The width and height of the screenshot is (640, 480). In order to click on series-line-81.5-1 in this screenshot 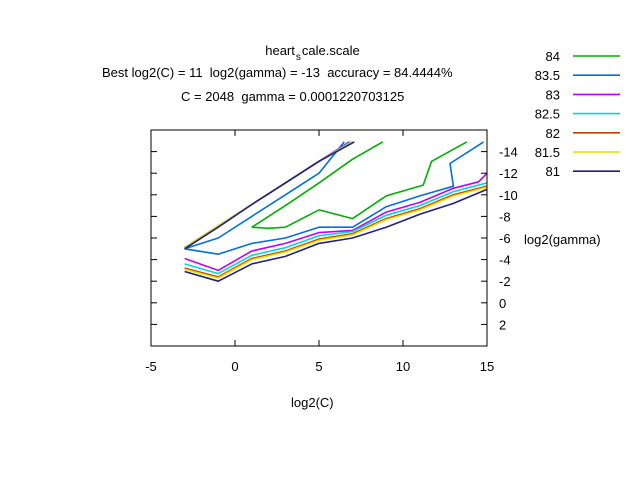, I will do `click(335, 232)`.